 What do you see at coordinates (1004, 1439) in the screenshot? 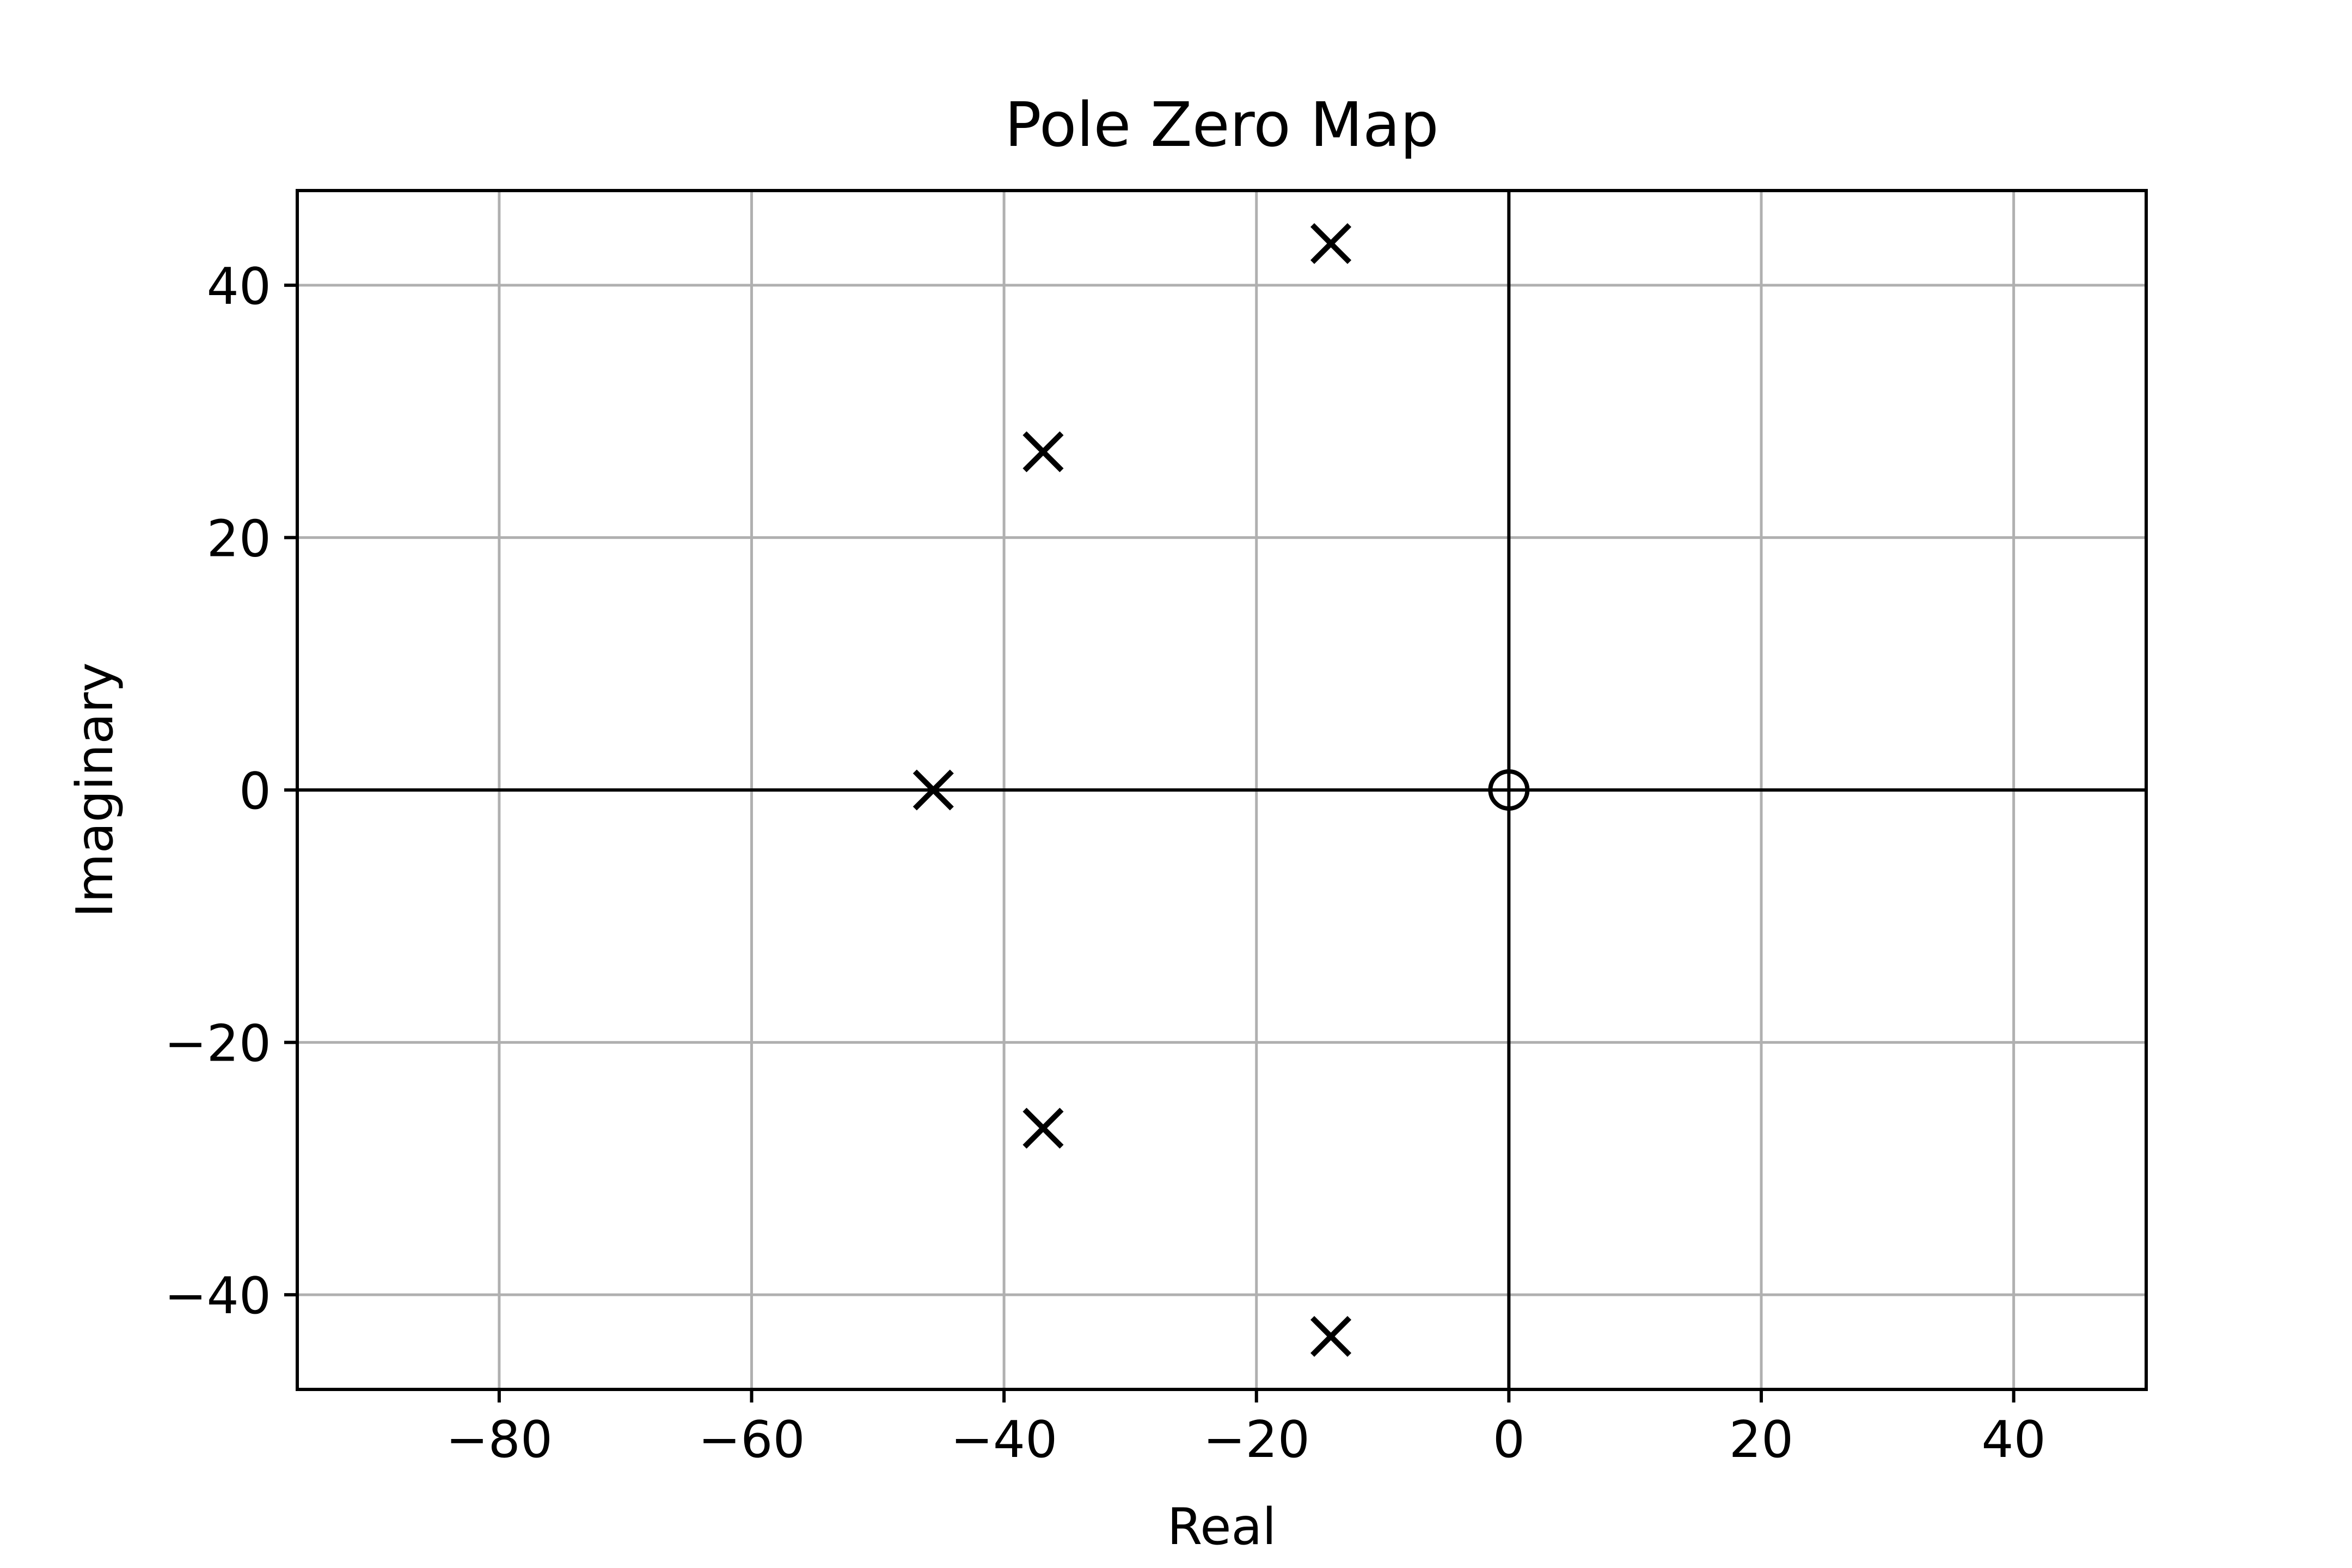
I see `x-tick-label: −40` at bounding box center [1004, 1439].